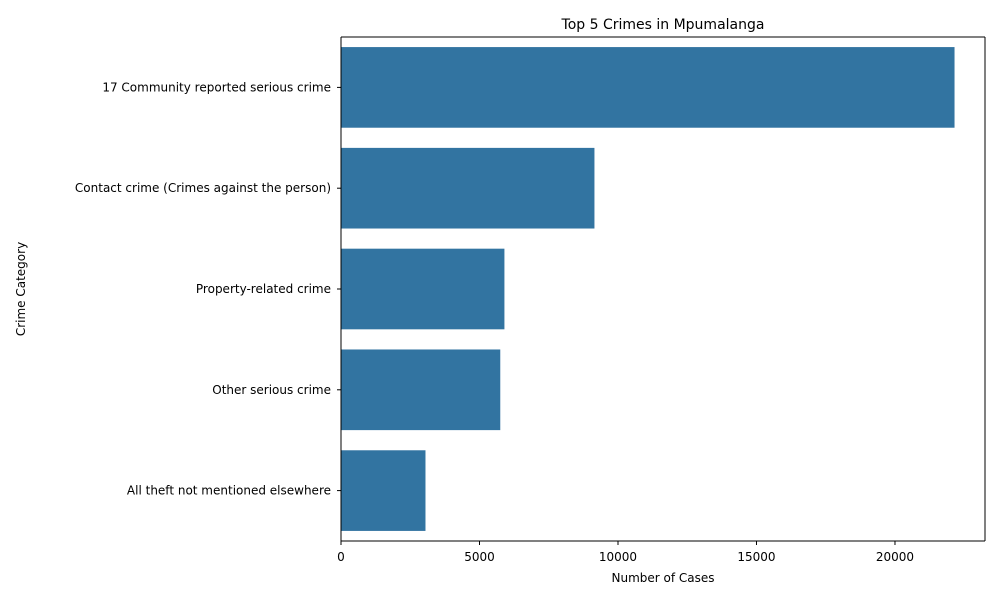 This screenshot has height=600, width=1000. I want to click on x-tick-label: 20000, so click(895, 557).